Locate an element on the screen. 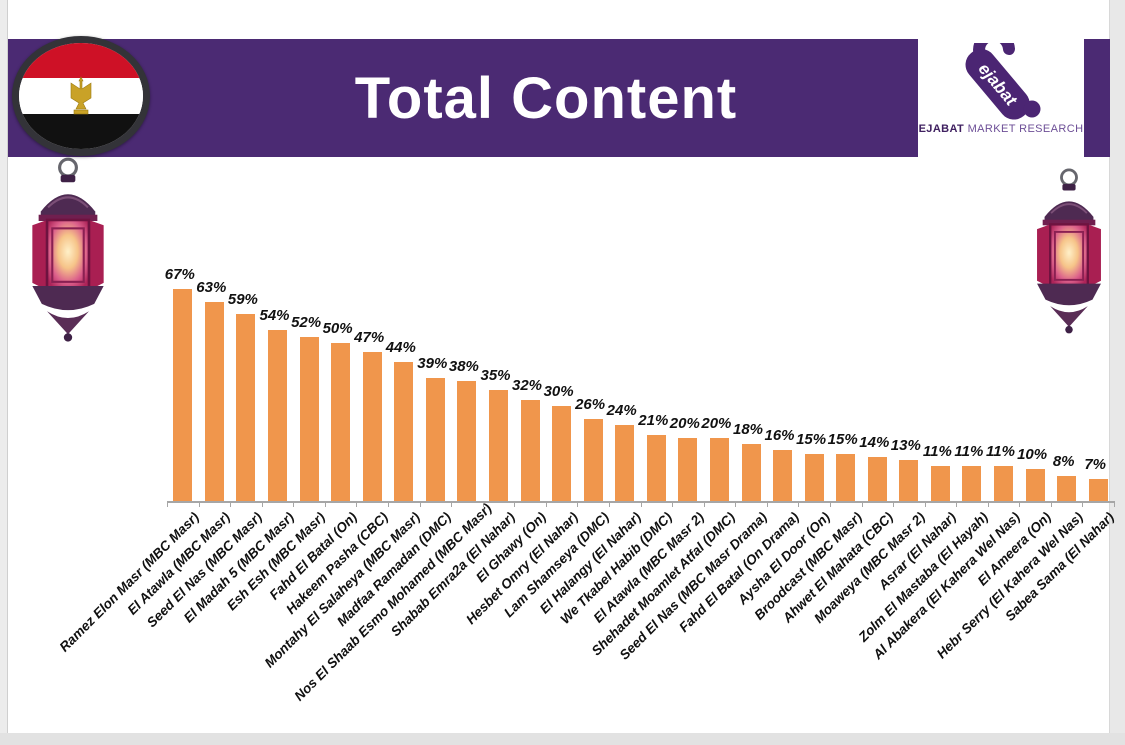 Image resolution: width=1125 pixels, height=745 pixels. egypt-flag-icon is located at coordinates (81, 96).